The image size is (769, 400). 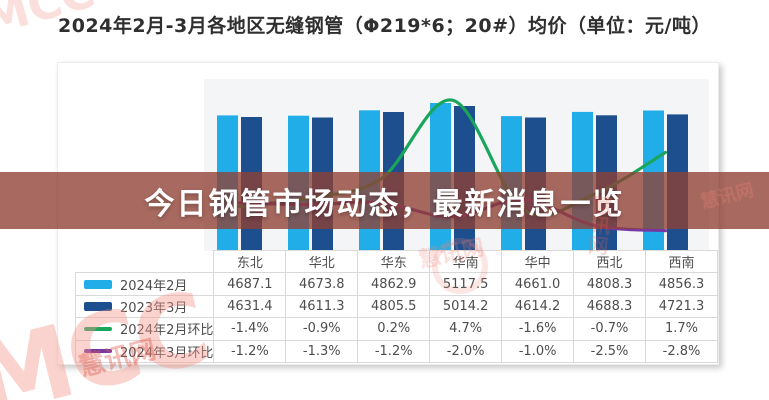 I want to click on table-cell: 4805.5, so click(x=394, y=306).